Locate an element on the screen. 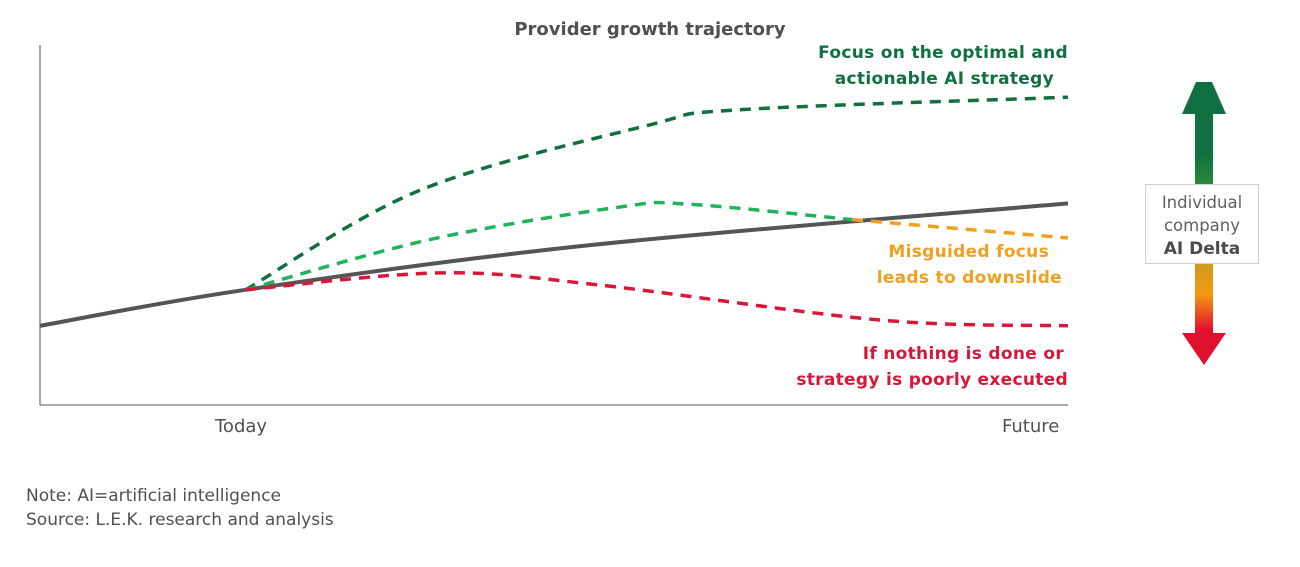 The width and height of the screenshot is (1300, 567). delta-label-2: company is located at coordinates (1202, 225).